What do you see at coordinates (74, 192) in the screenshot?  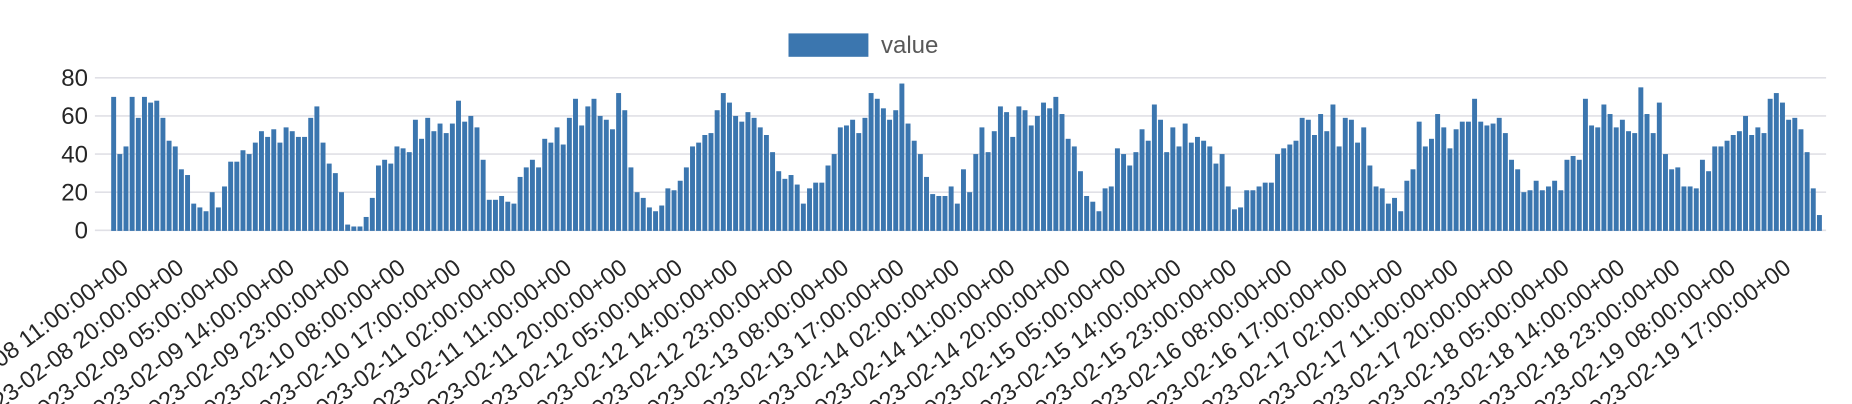 I see `svg-text: 20` at bounding box center [74, 192].